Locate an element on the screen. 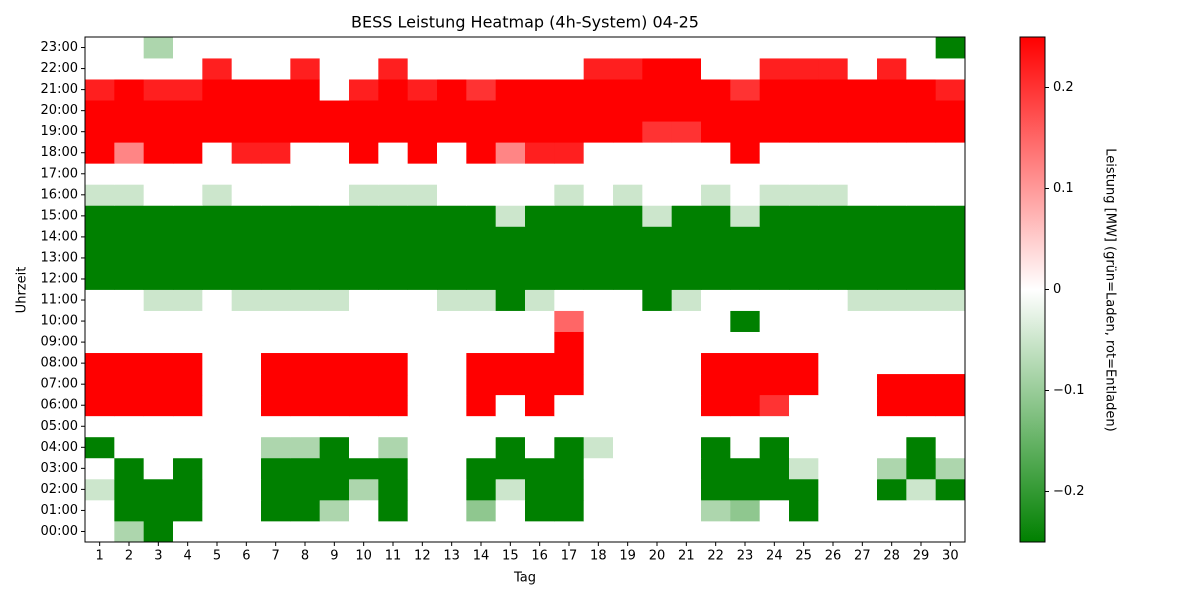  x-tick-label: 9 is located at coordinates (334, 556).